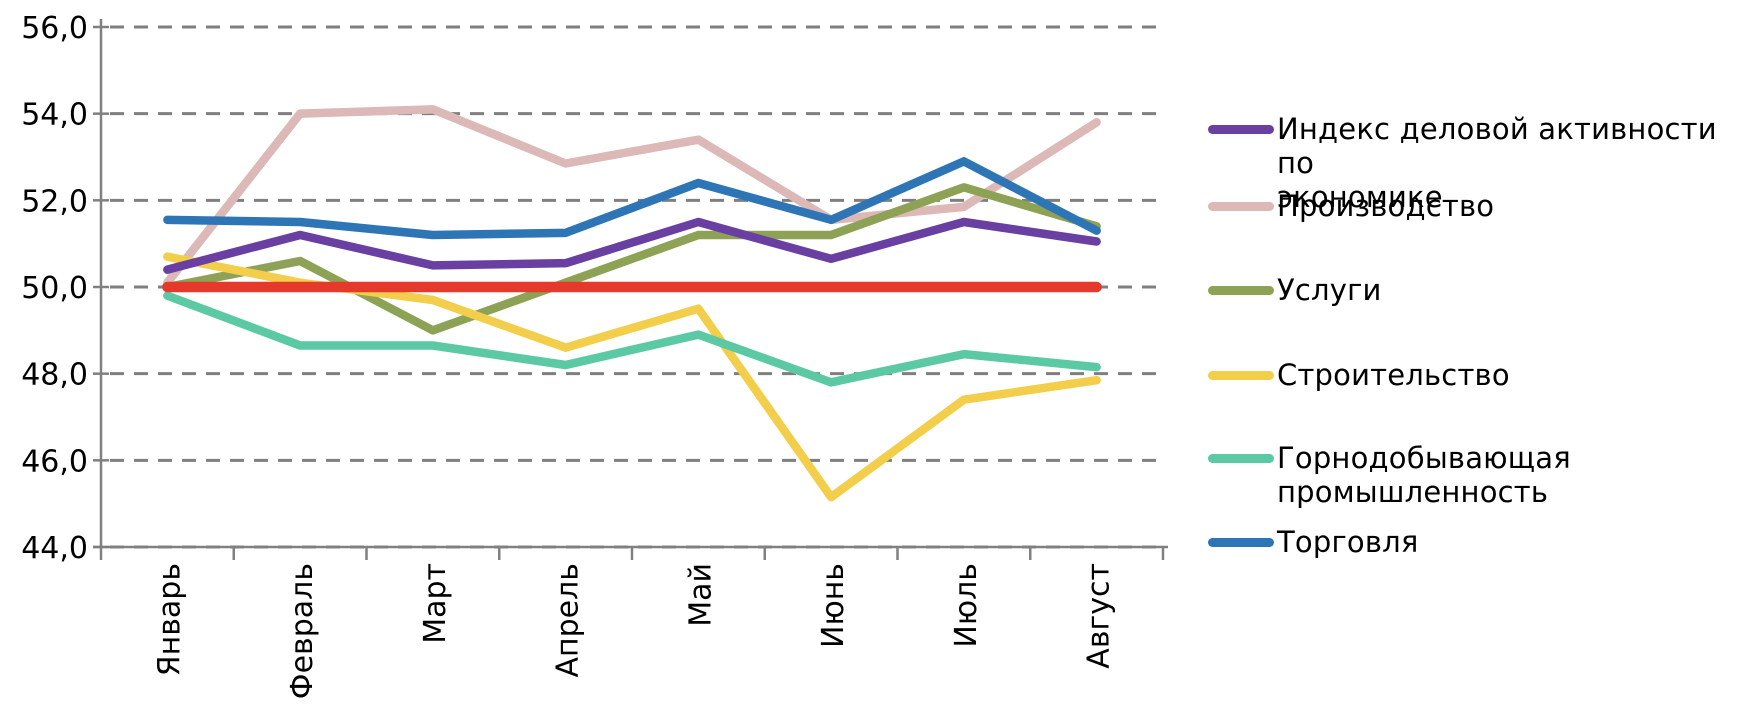 Image resolution: width=1760 pixels, height=710 pixels. I want to click on x-axis-label: Июль, so click(966, 605).